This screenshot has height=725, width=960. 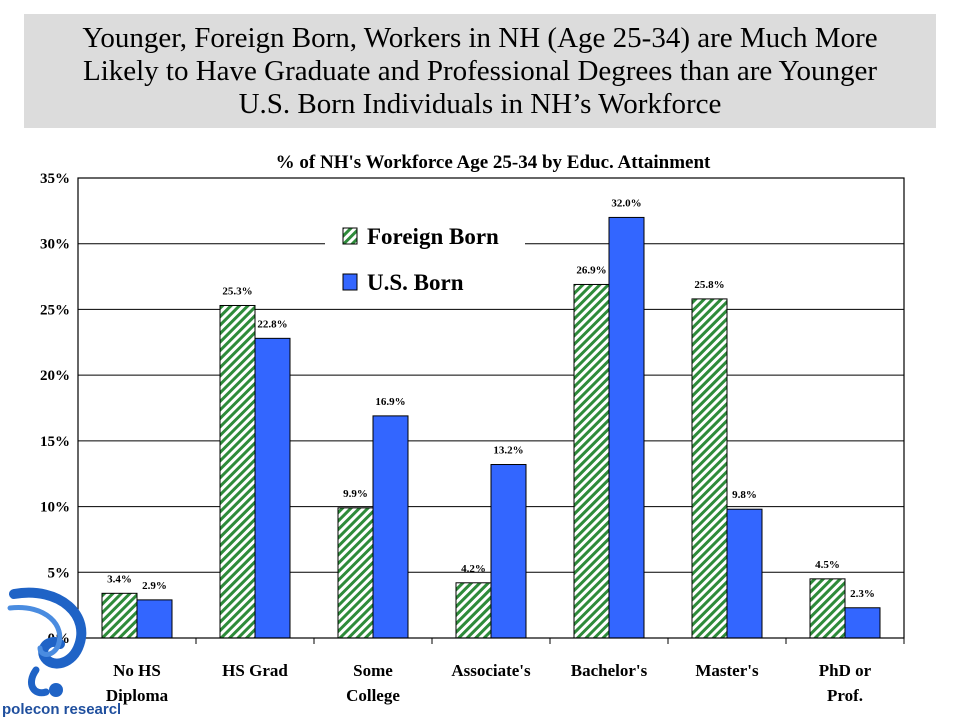 What do you see at coordinates (55, 376) in the screenshot?
I see `y-tick-label: 20%` at bounding box center [55, 376].